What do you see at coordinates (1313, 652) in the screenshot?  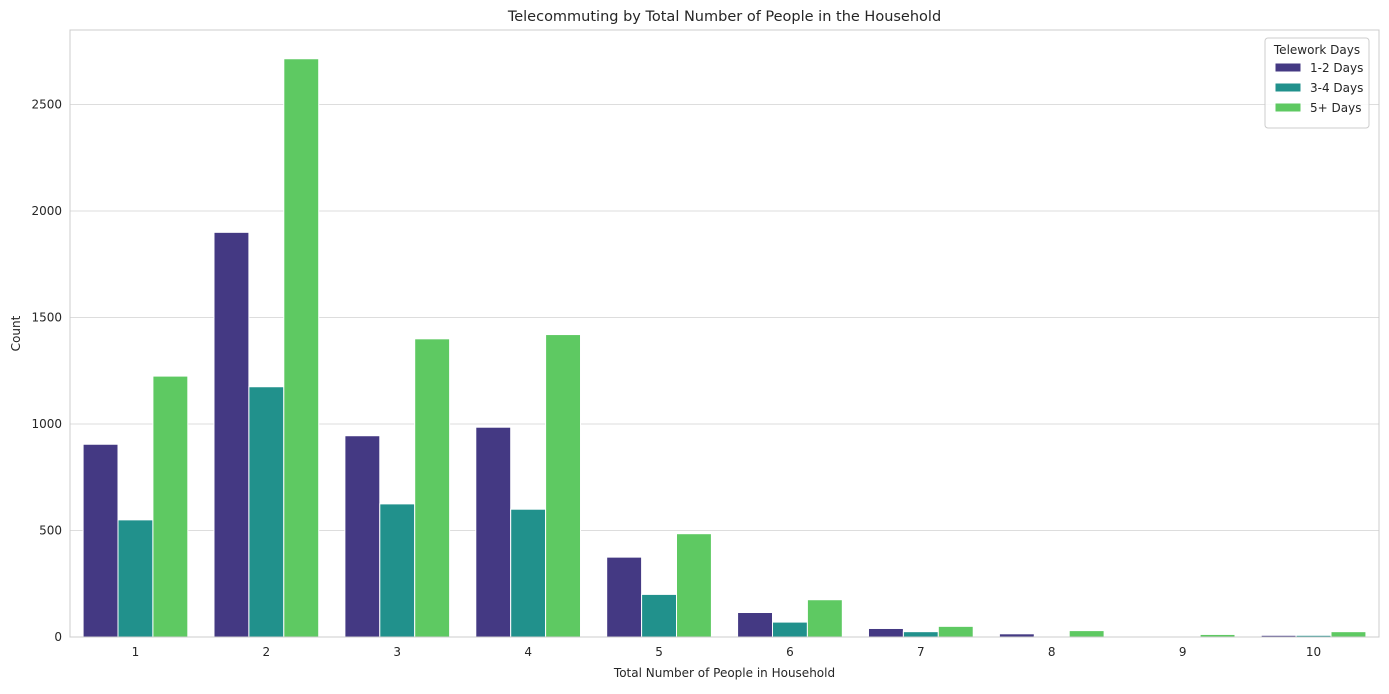 I see `x-tick-label: 10` at bounding box center [1313, 652].